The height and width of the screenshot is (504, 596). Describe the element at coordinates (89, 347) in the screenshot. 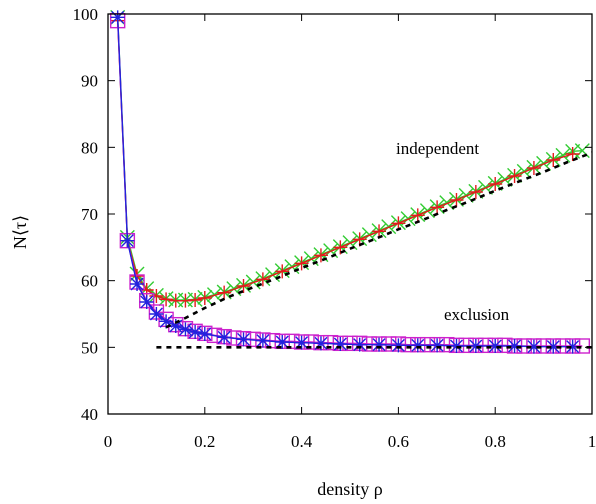

I see `y-tick-label: 50` at that location.